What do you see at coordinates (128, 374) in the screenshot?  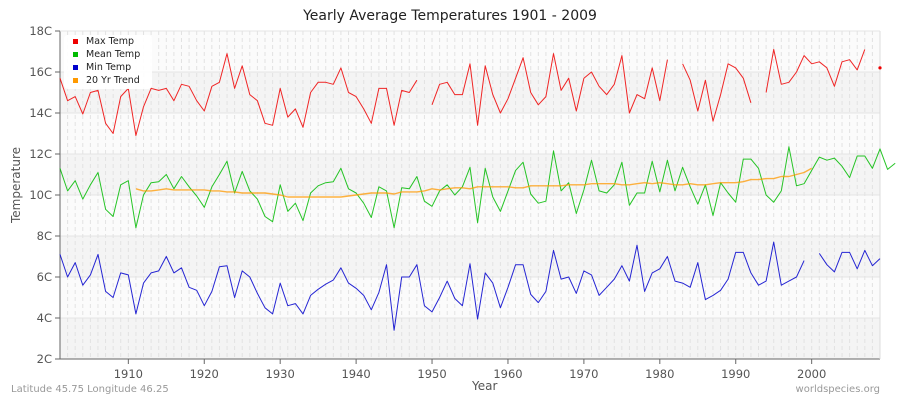 I see `svg-text: 1910` at bounding box center [128, 374].